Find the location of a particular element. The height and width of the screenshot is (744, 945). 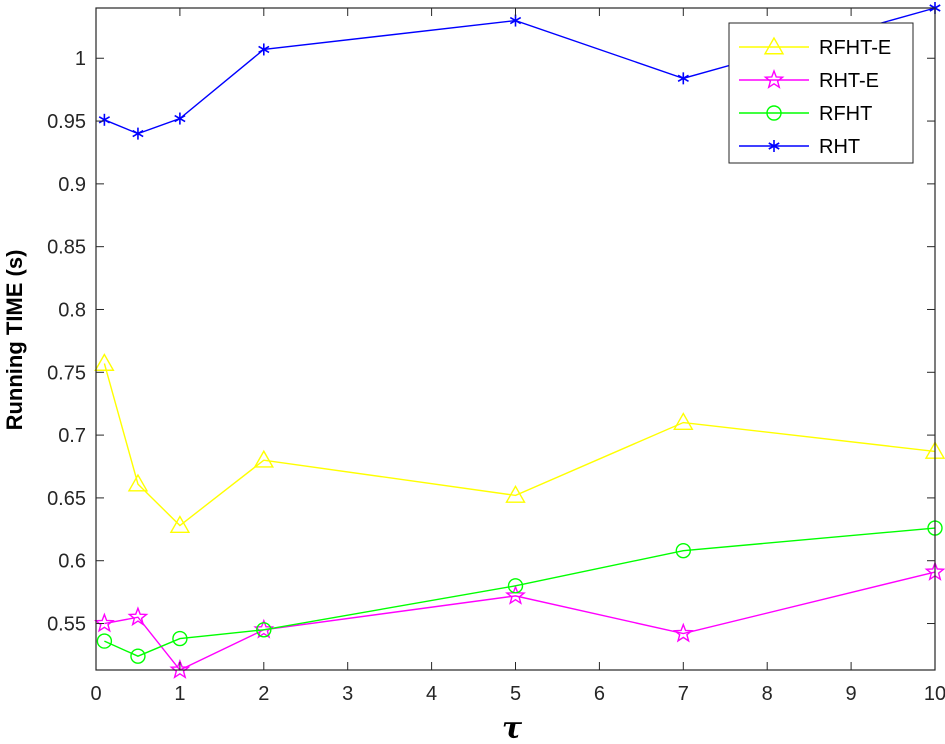

y-tick-label: 0.85 is located at coordinates (66, 248).